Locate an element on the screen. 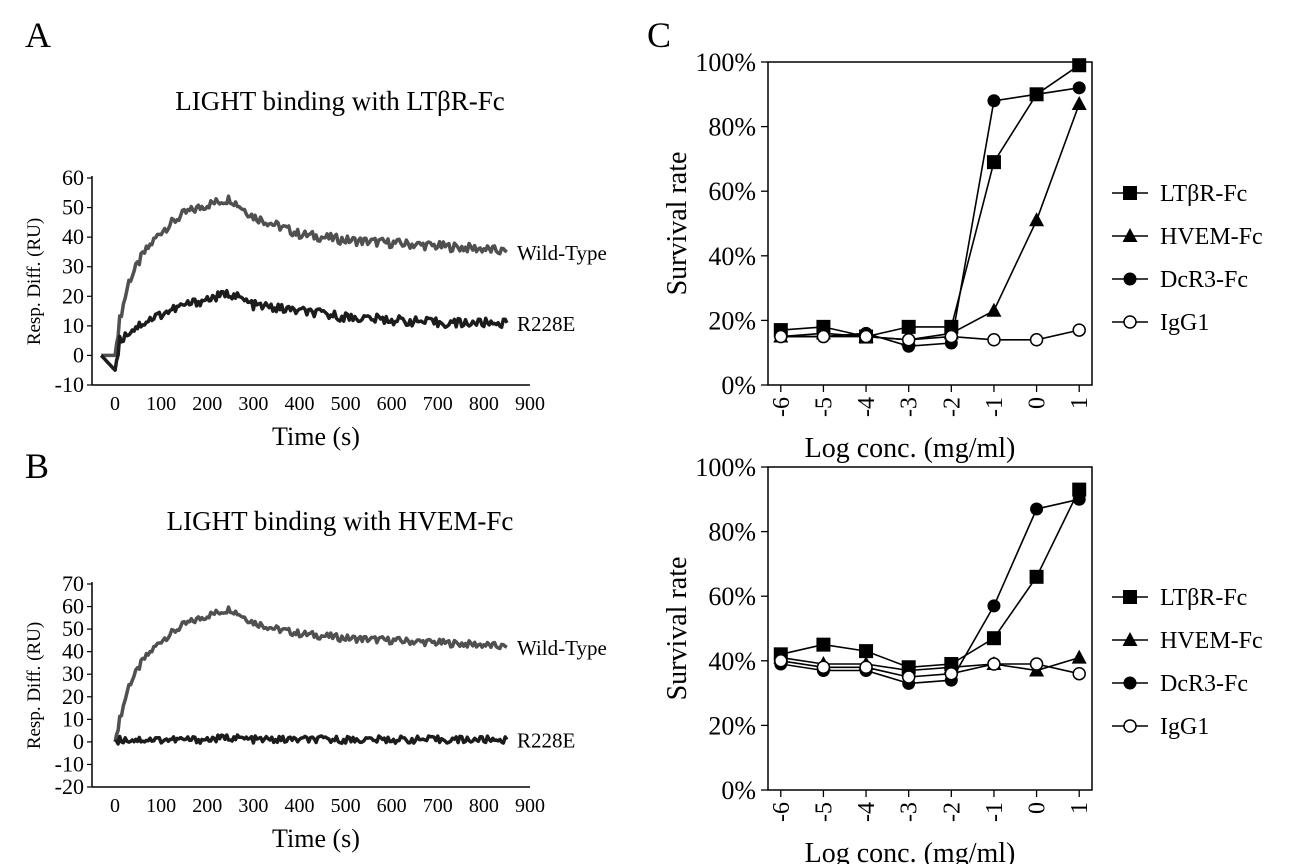 Image resolution: width=1309 pixels, height=864 pixels. y-tick-label: 40% is located at coordinates (732, 256).